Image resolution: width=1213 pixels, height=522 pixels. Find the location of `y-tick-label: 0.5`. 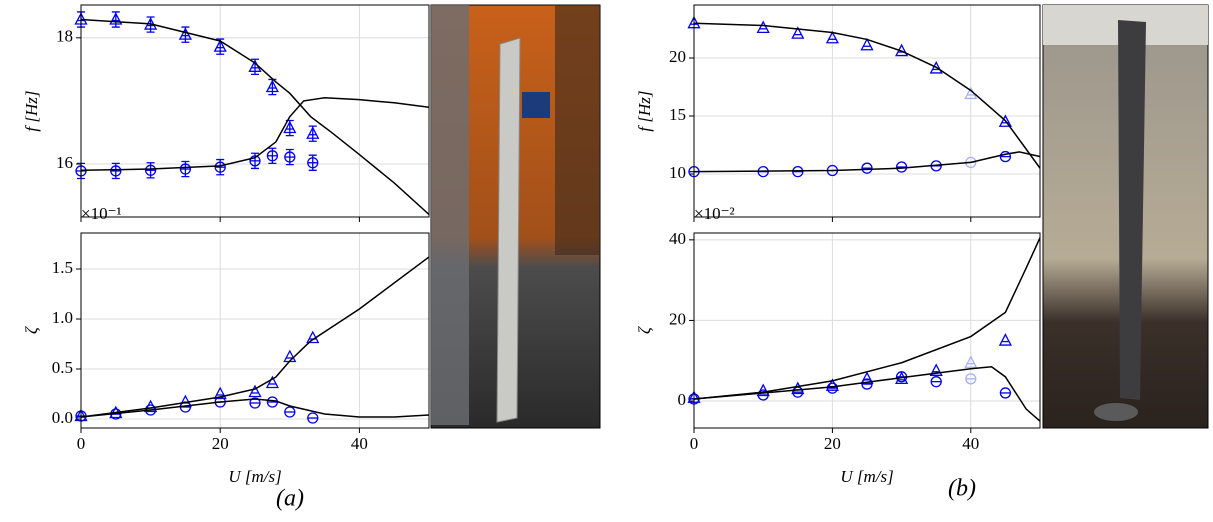

y-tick-label: 0.5 is located at coordinates (62, 367).